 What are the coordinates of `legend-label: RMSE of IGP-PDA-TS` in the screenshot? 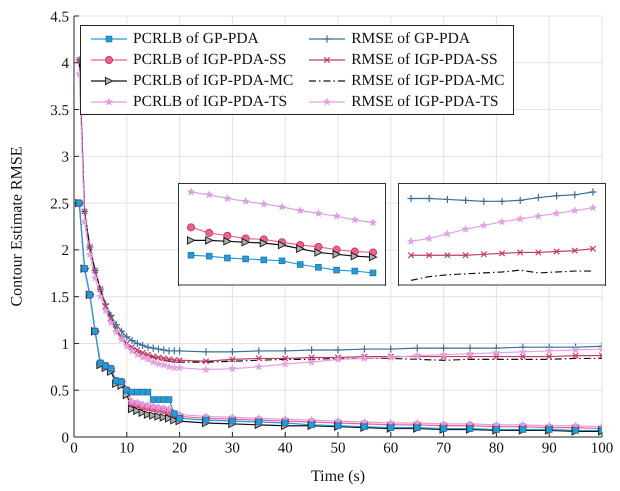 It's located at (424, 101).